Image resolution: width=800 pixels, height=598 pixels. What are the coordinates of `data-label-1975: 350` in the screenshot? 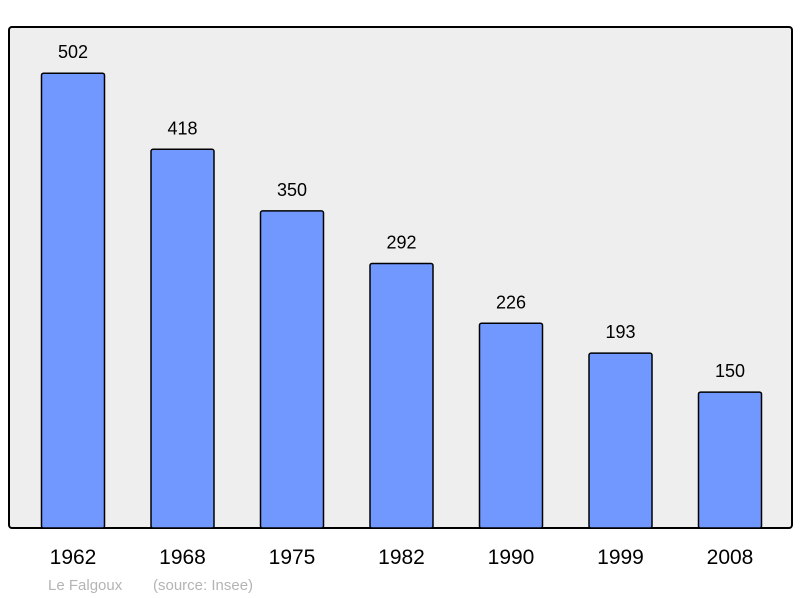 It's located at (292, 190).